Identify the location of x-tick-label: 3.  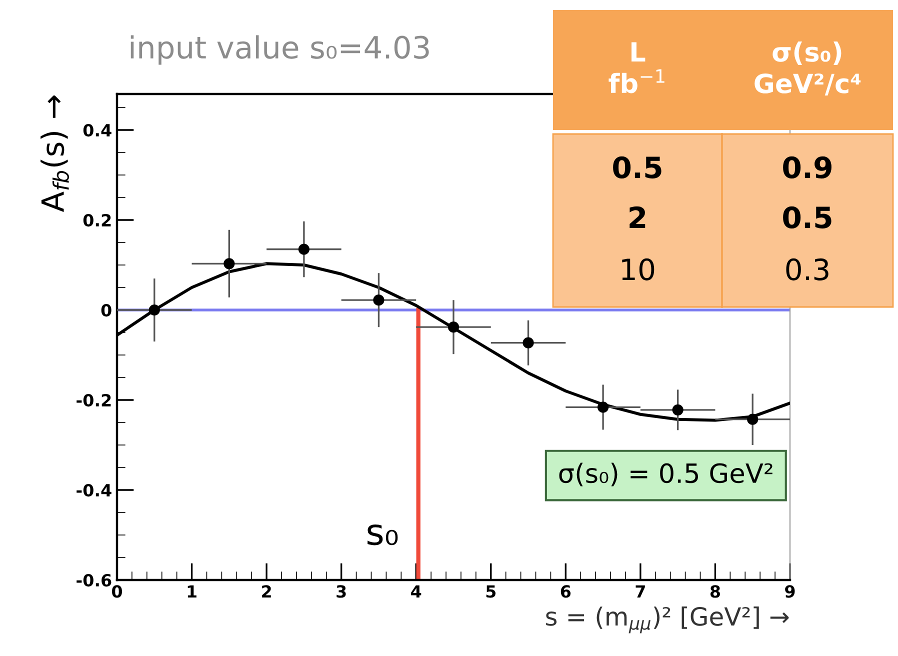
(341, 591).